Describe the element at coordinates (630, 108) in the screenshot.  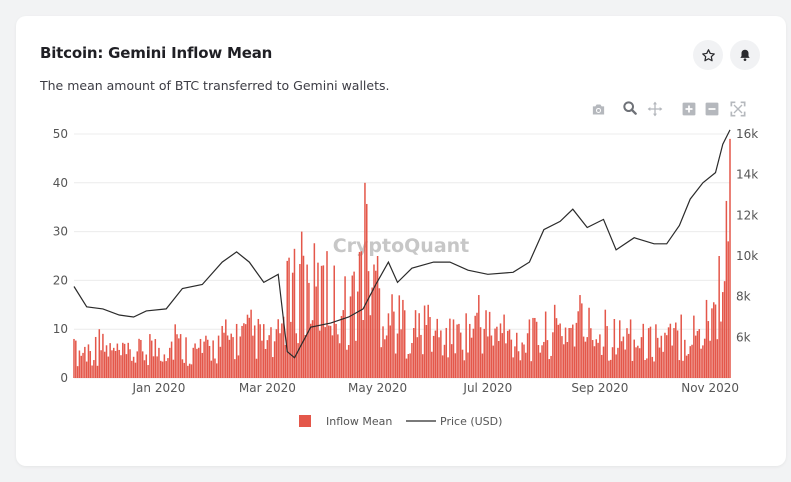
I see `zoom-button` at that location.